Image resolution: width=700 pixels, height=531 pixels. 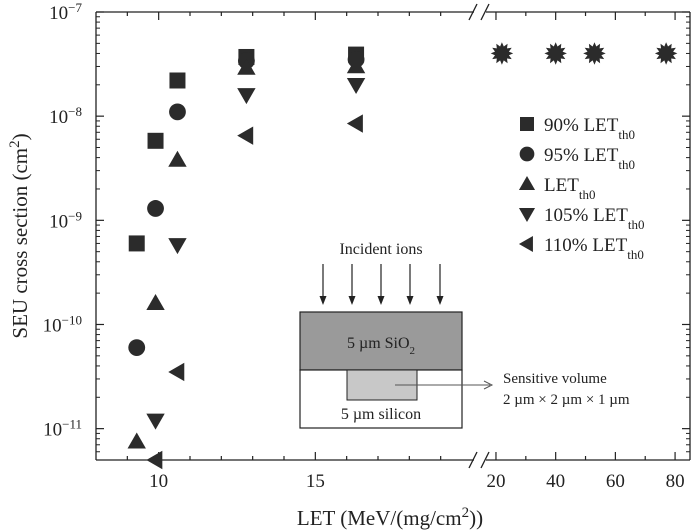 What do you see at coordinates (65, 12) in the screenshot?
I see `y-tick-label: 10⁻⁷` at bounding box center [65, 12].